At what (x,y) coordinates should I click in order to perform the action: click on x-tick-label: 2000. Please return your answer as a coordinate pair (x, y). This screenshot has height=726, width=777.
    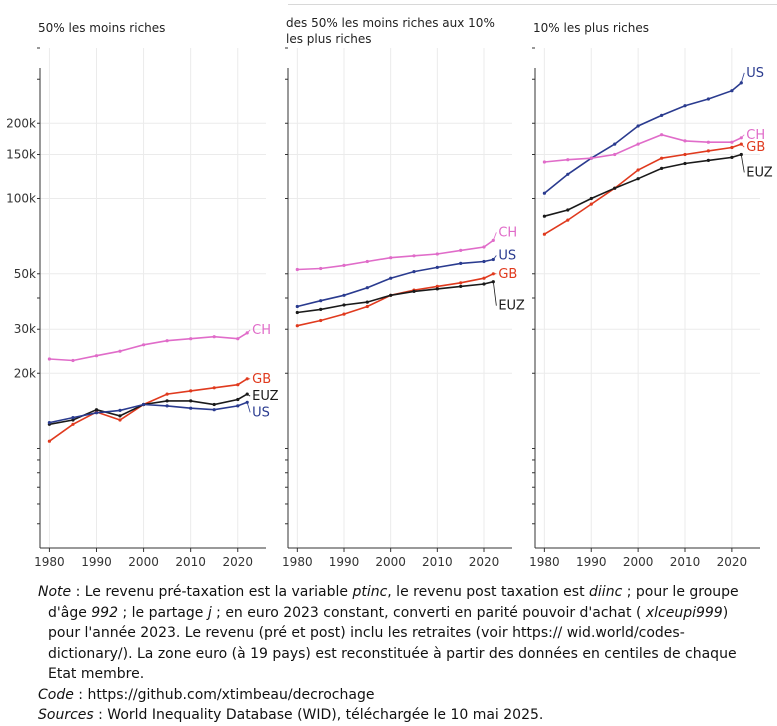
    Looking at the image, I should click on (143, 562).